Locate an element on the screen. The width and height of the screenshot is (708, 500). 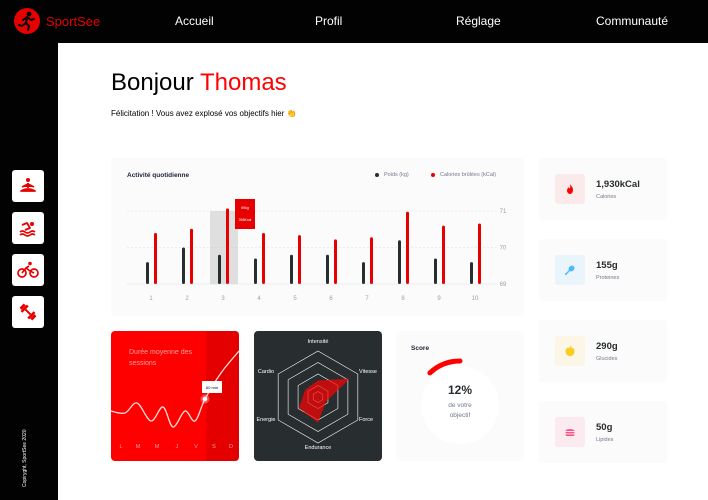
key-data-calories: 1,930kCal Calories is located at coordinates (603, 189).